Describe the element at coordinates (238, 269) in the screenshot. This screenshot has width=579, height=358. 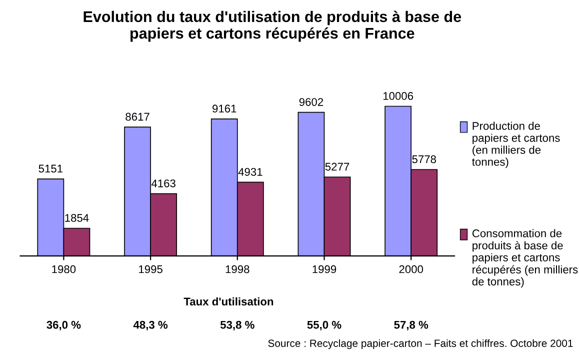
I see `x-tick-label: 1998` at that location.